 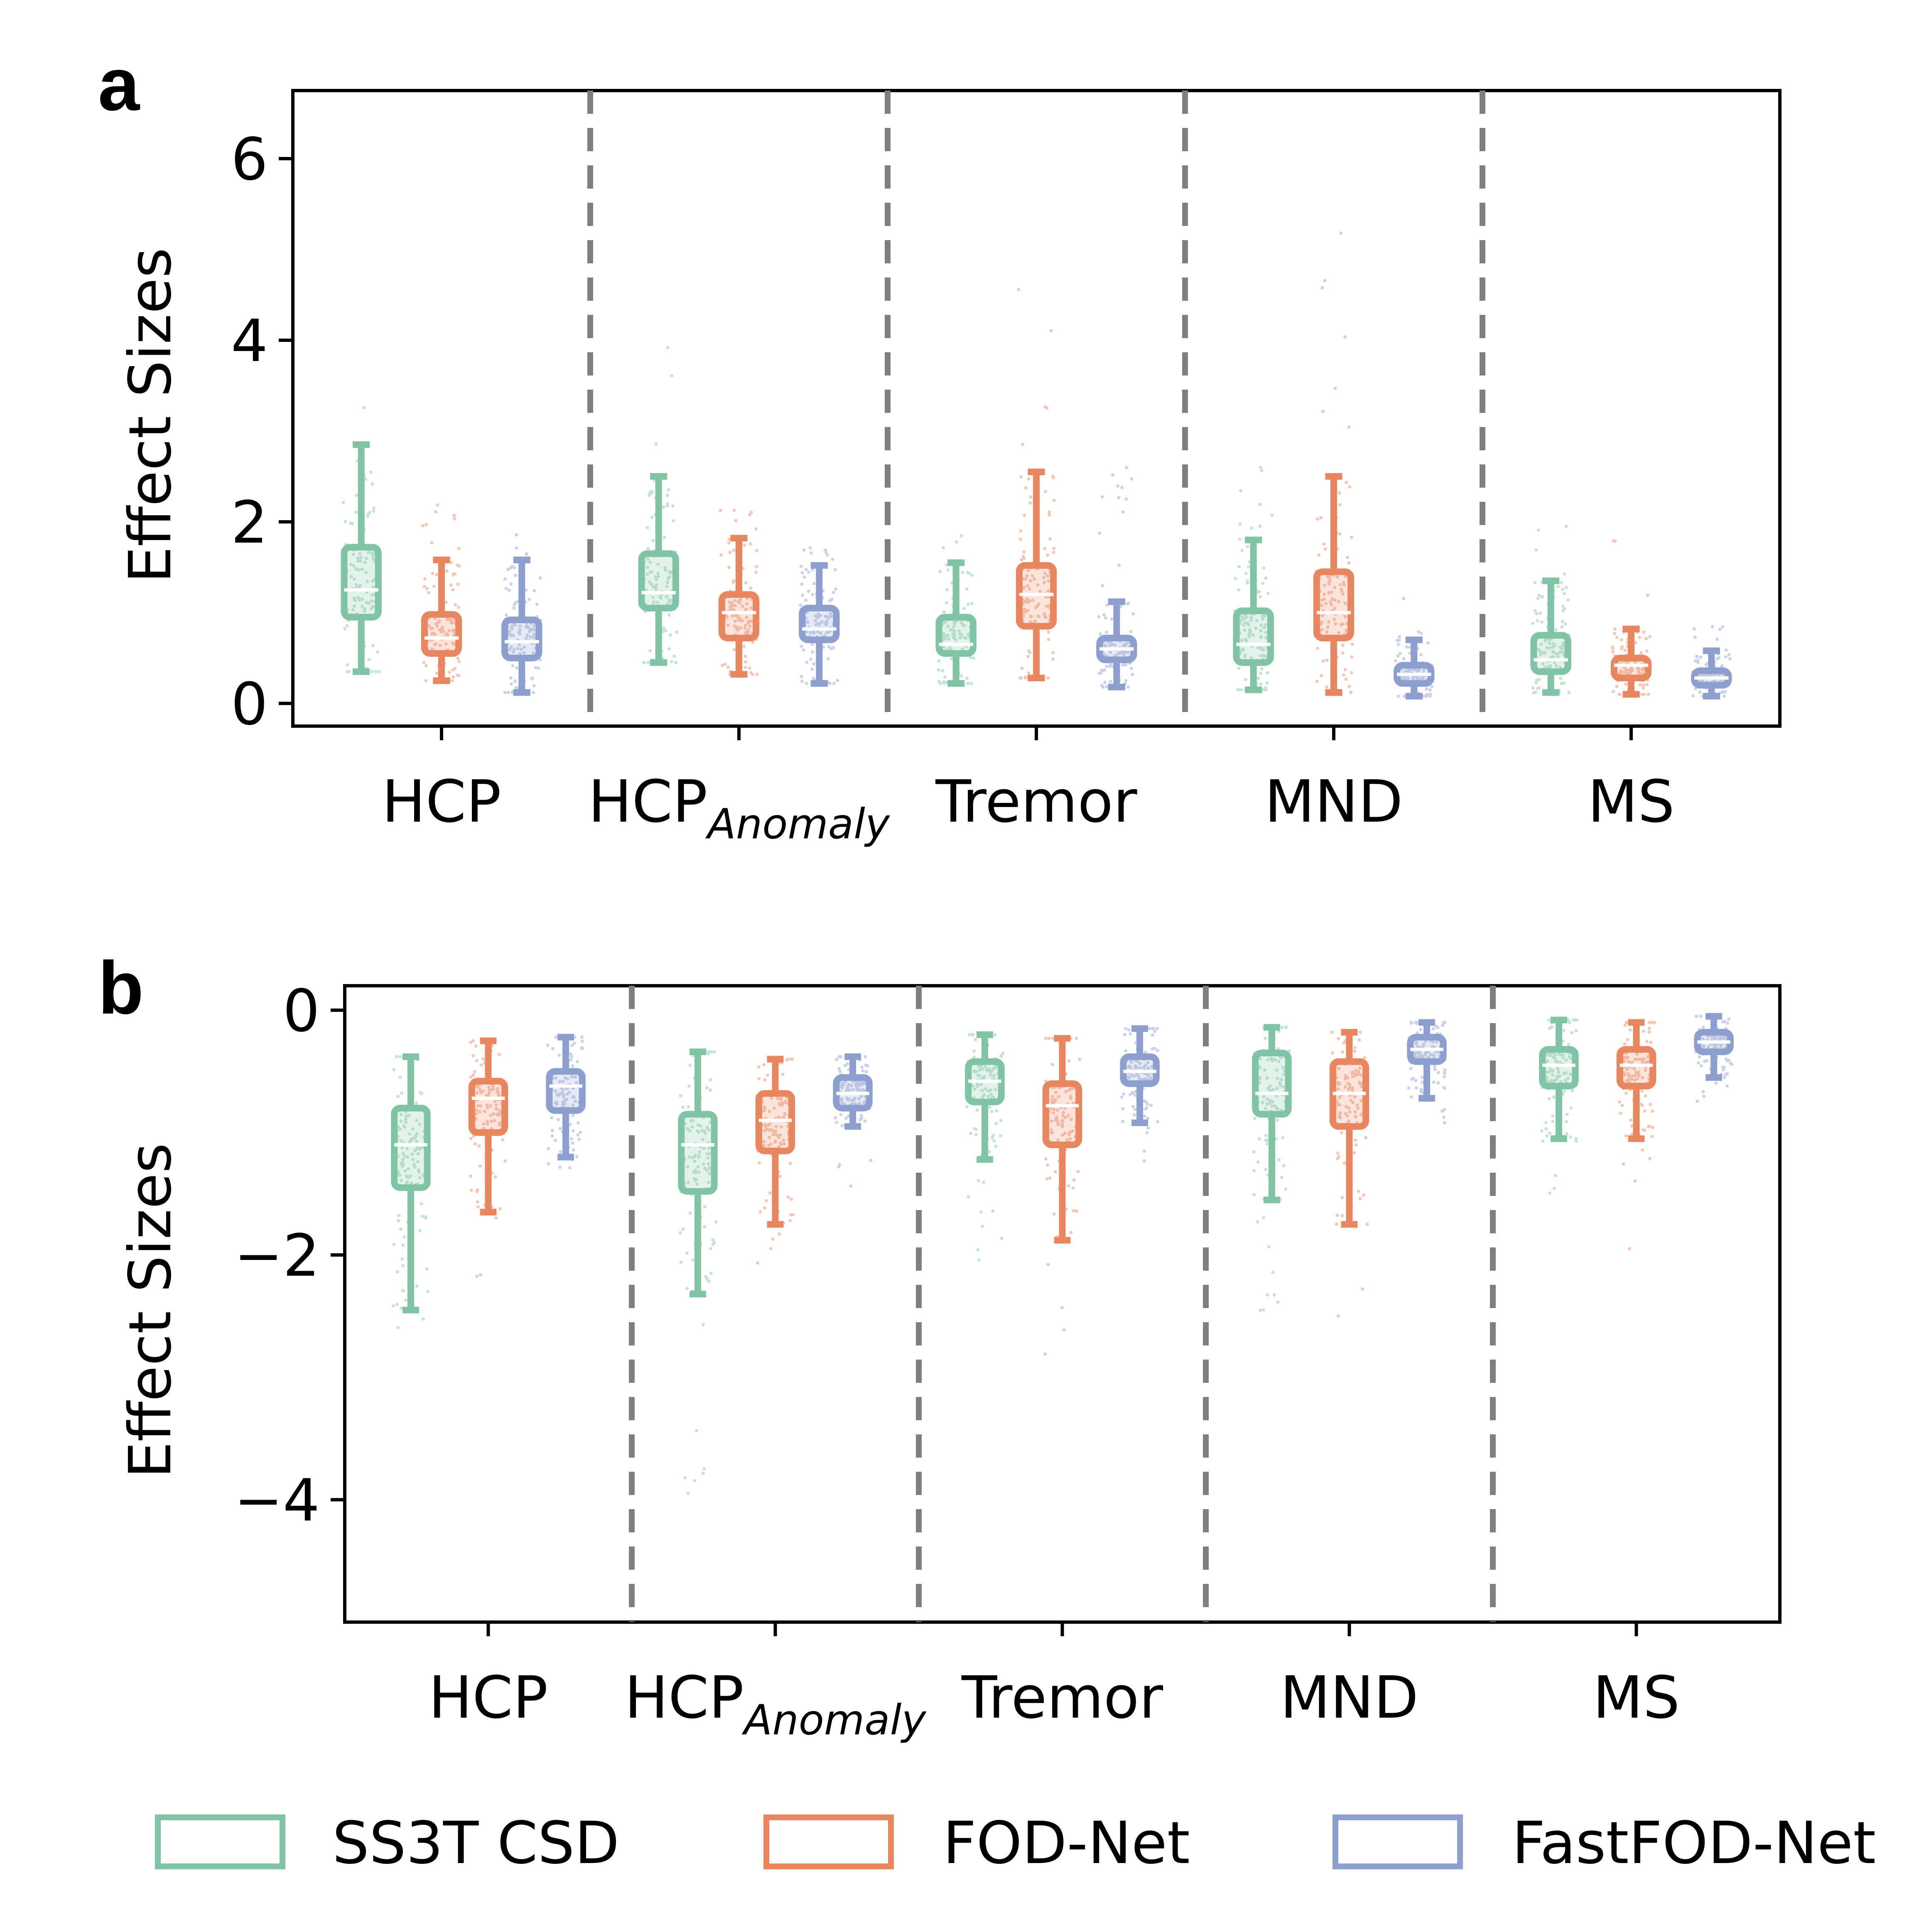 What do you see at coordinates (1637, 1698) in the screenshot?
I see `panel-b-x-tick-label: MS` at bounding box center [1637, 1698].